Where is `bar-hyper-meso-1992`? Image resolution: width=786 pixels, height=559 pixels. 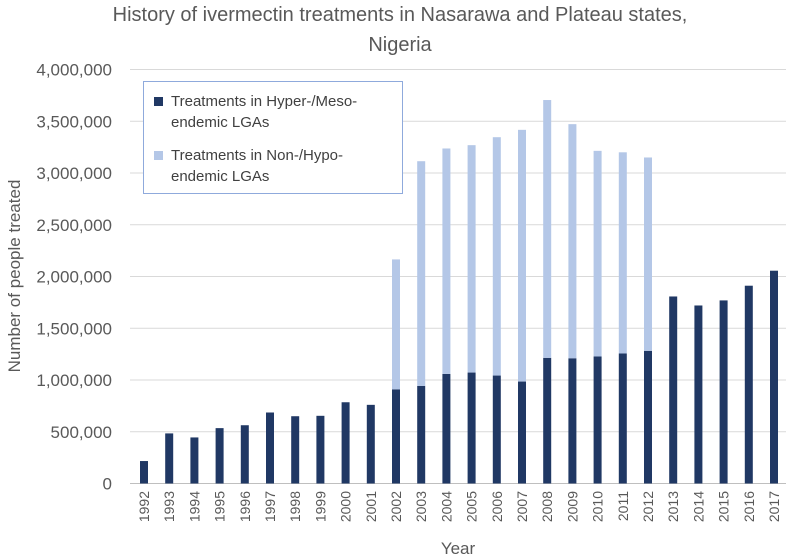 bar-hyper-meso-1992 is located at coordinates (144, 472).